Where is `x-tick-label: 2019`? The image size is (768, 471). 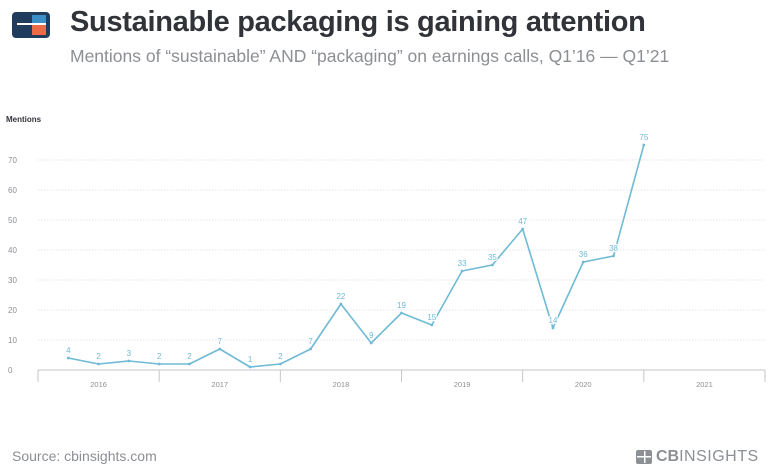
x-tick-label: 2019 is located at coordinates (462, 384).